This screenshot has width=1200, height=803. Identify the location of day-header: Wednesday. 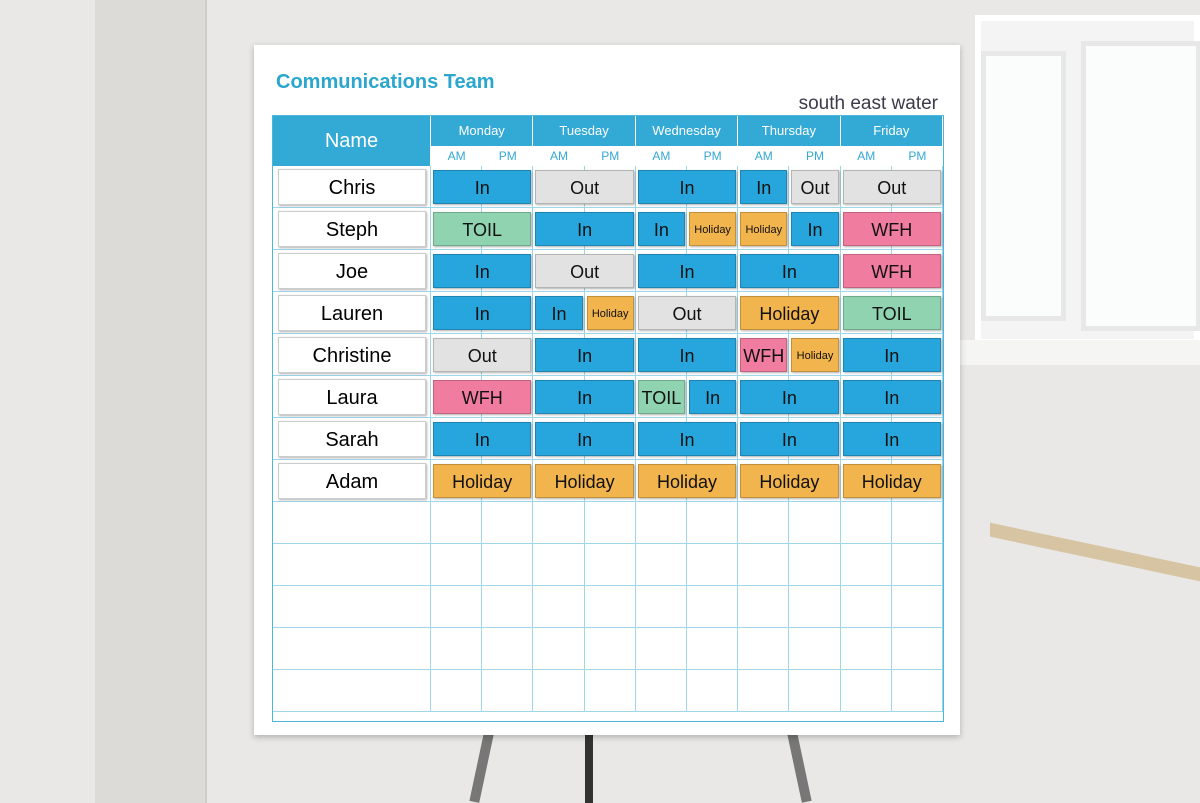
(687, 131).